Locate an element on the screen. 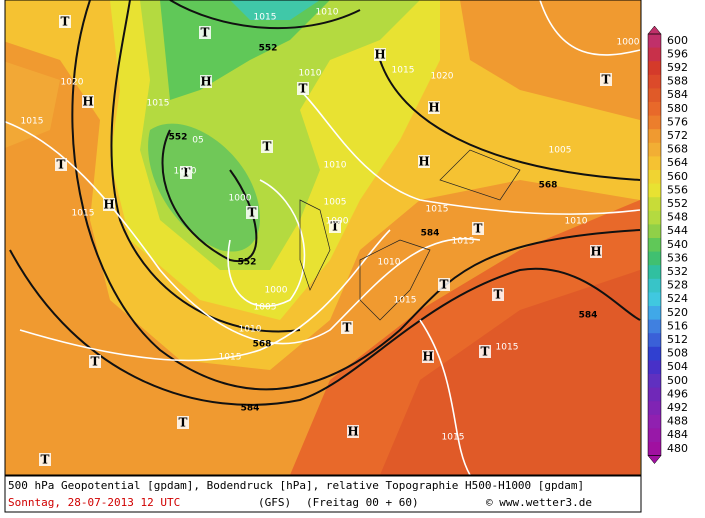 This screenshot has width=705, height=518. legend-label: 572 is located at coordinates (677, 135).